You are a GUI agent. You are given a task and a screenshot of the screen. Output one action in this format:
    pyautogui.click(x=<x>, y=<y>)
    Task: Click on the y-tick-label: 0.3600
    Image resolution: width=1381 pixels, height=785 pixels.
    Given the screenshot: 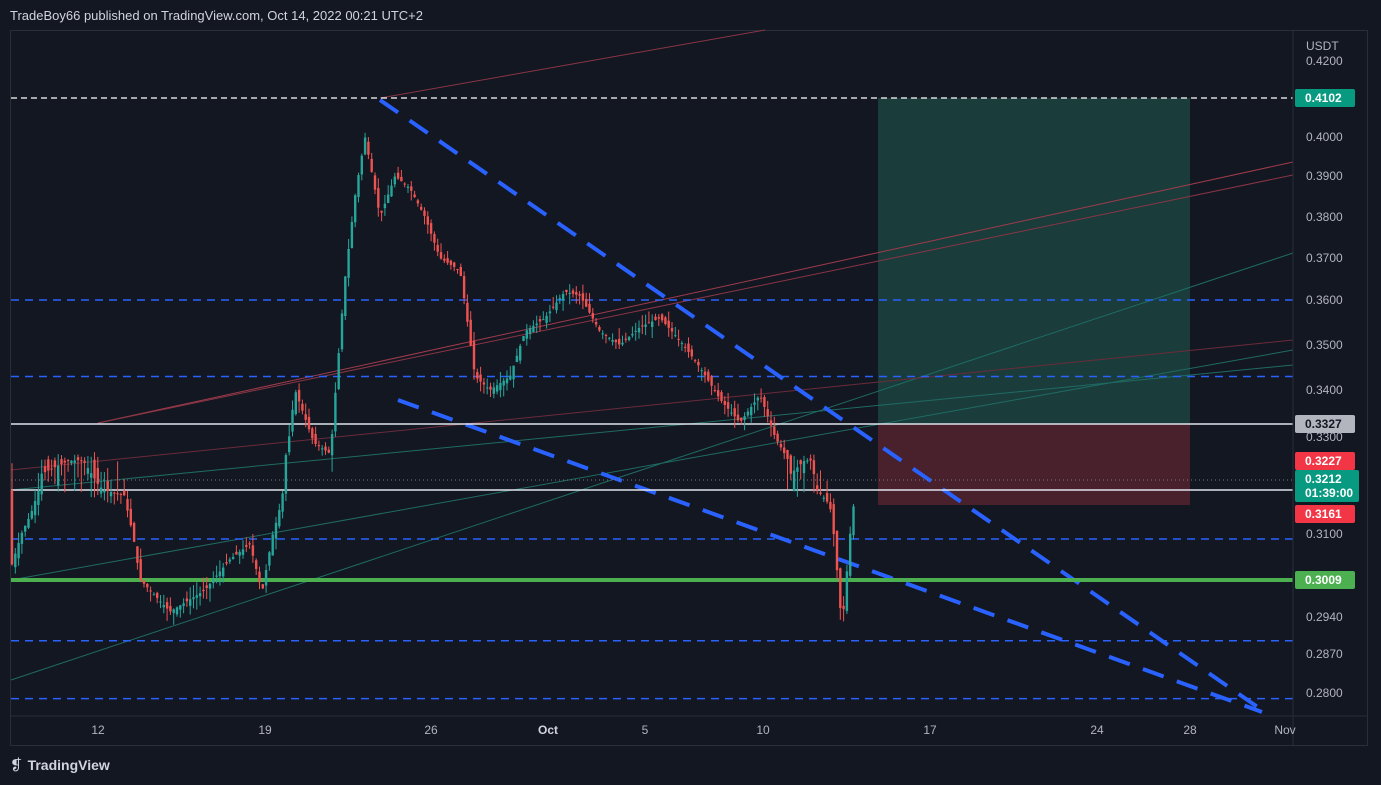 What is the action you would take?
    pyautogui.click(x=1324, y=300)
    